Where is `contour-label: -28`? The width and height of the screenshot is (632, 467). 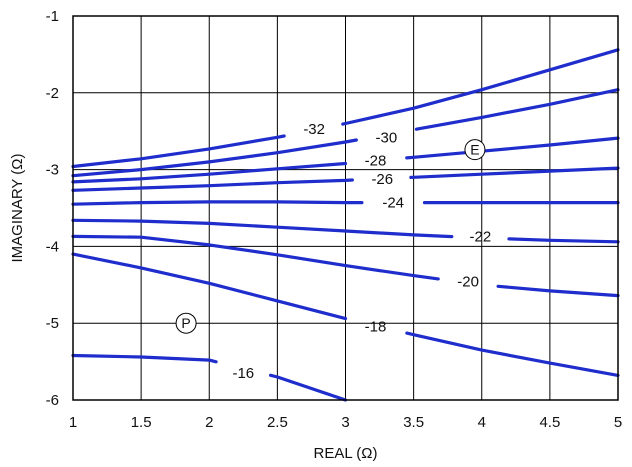
contour-label: -28 is located at coordinates (376, 160).